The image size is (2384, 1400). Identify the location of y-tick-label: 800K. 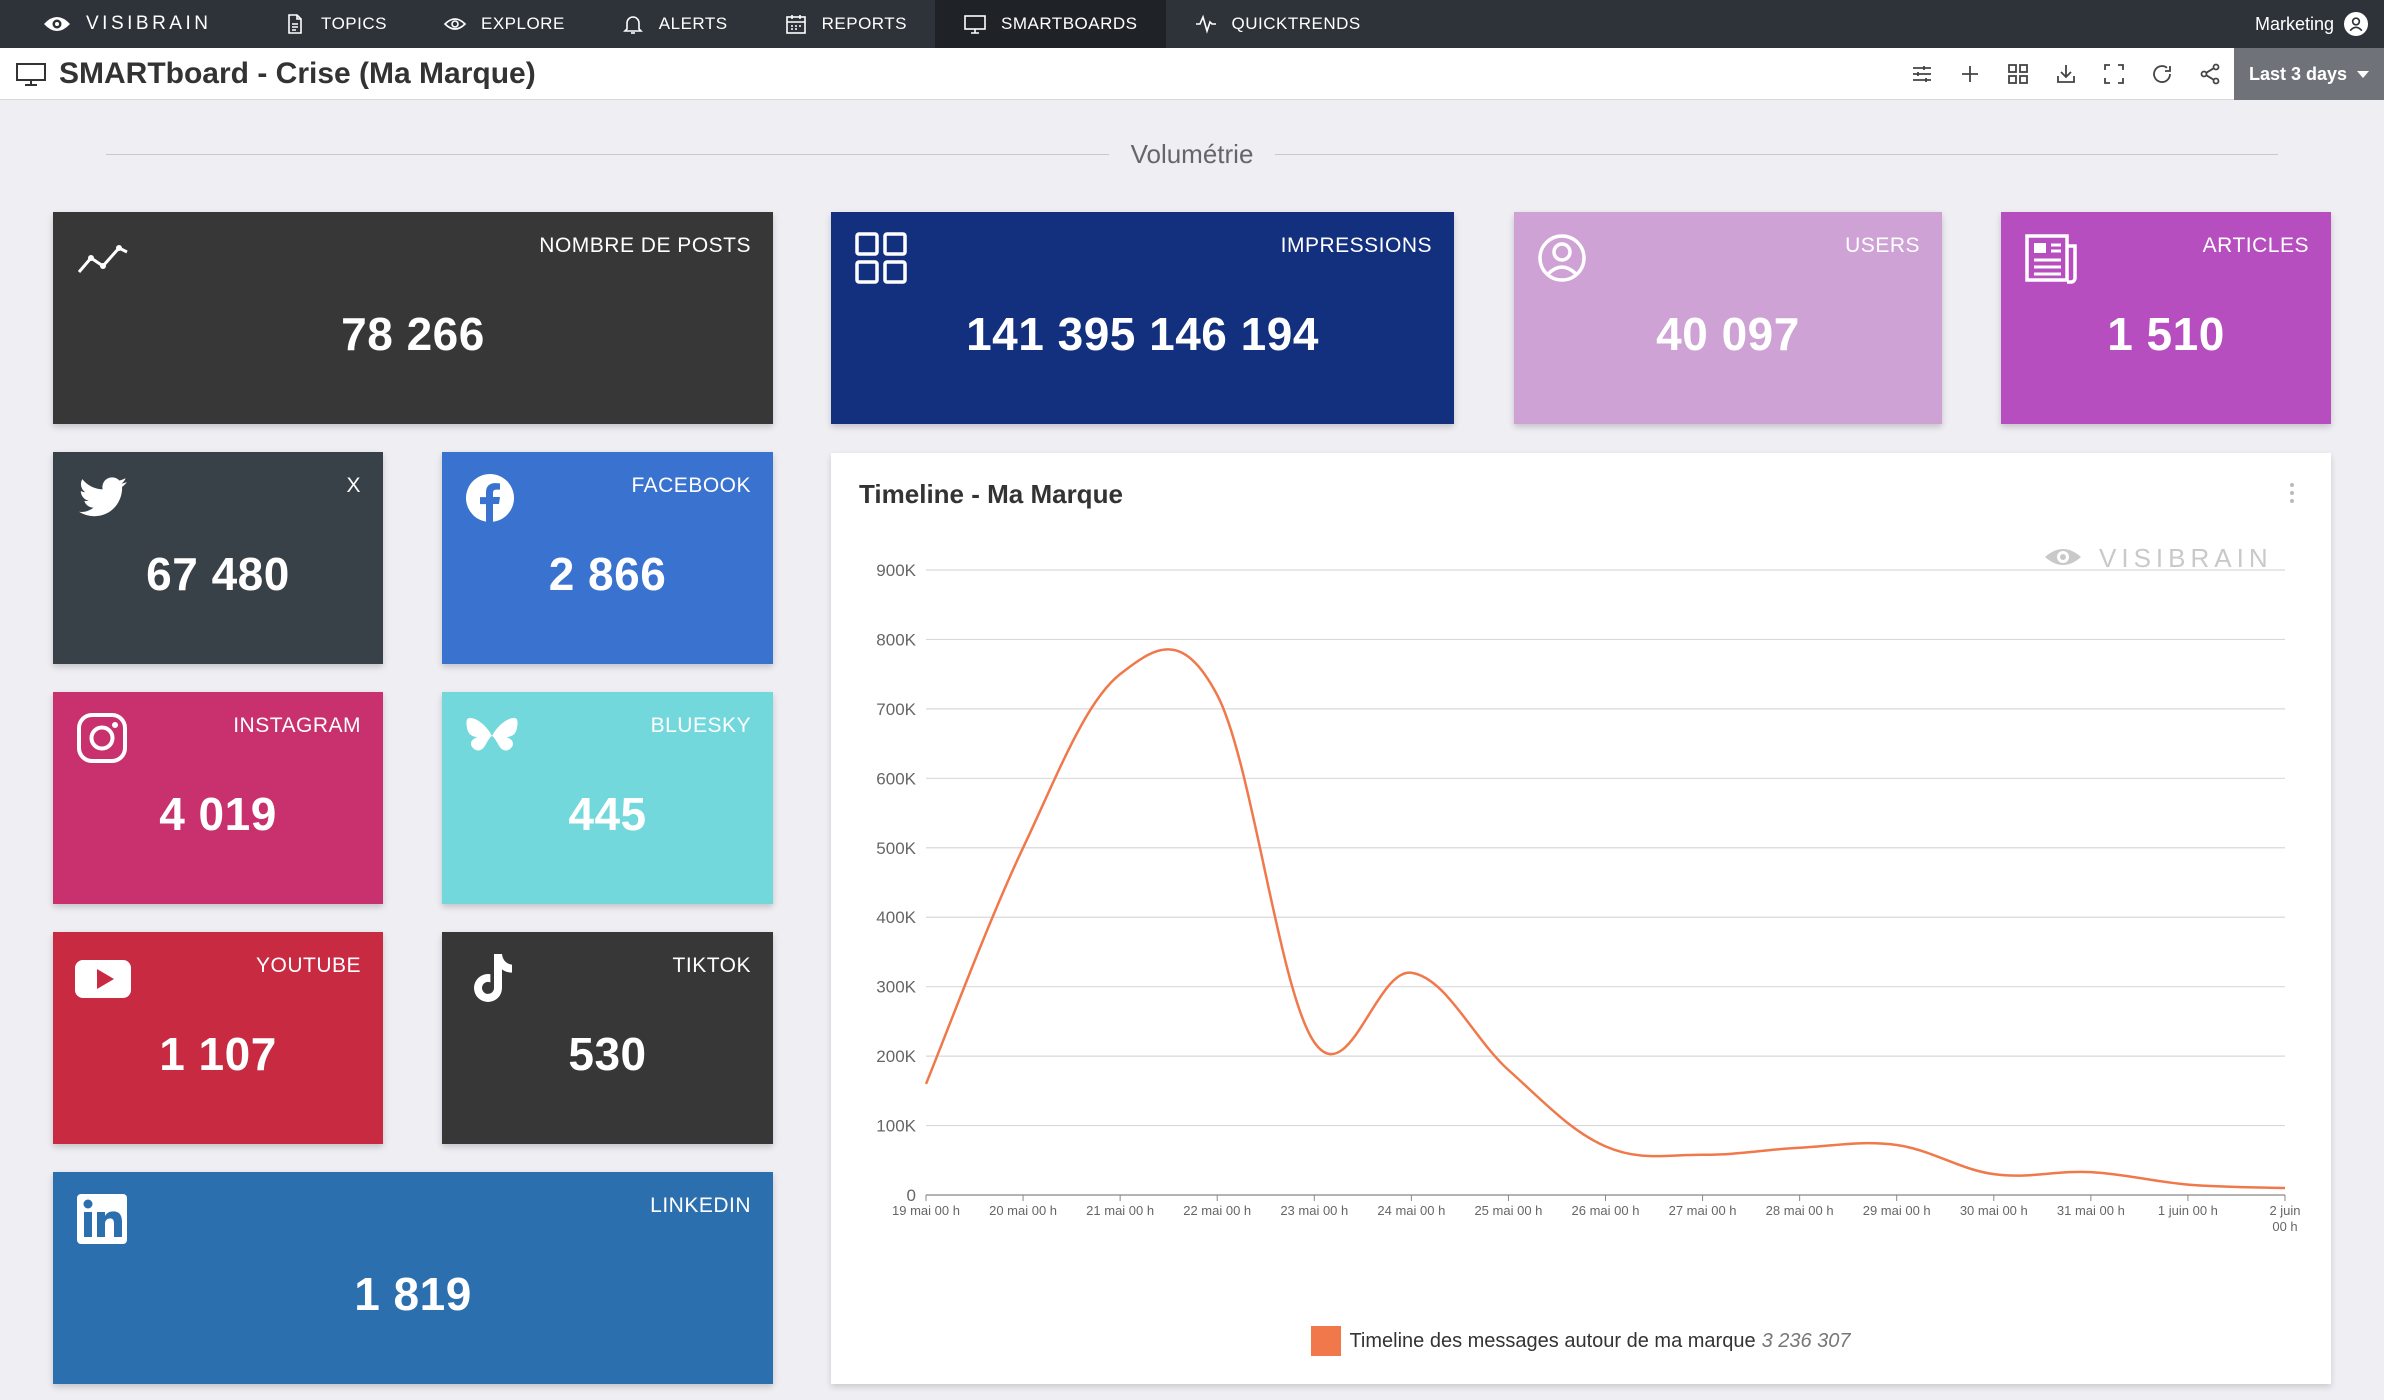
(896, 639).